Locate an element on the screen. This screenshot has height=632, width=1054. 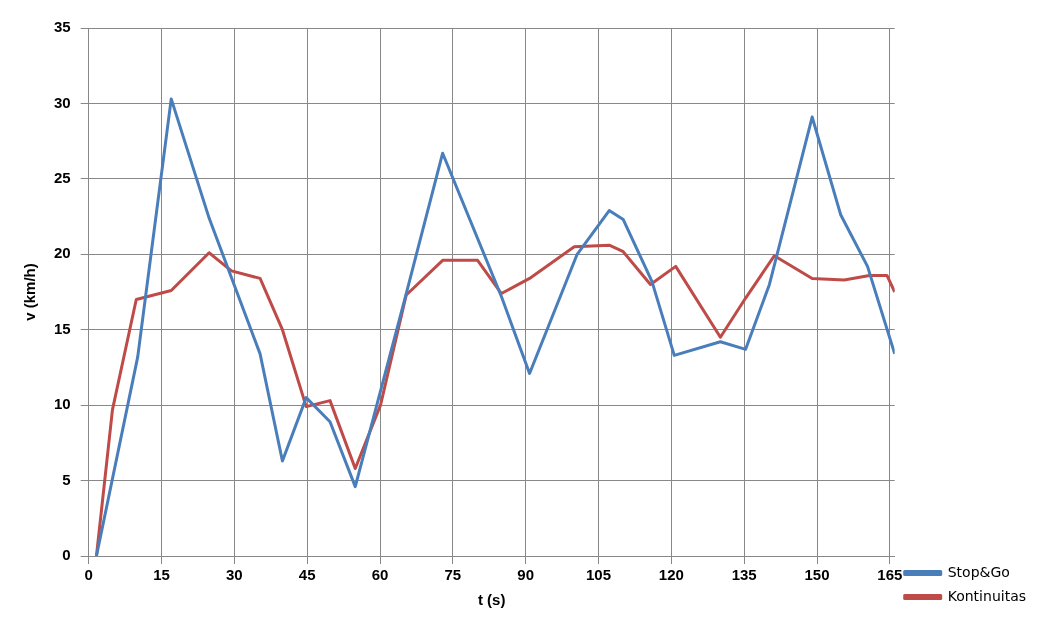
x-tick-label: 0 is located at coordinates (88, 575).